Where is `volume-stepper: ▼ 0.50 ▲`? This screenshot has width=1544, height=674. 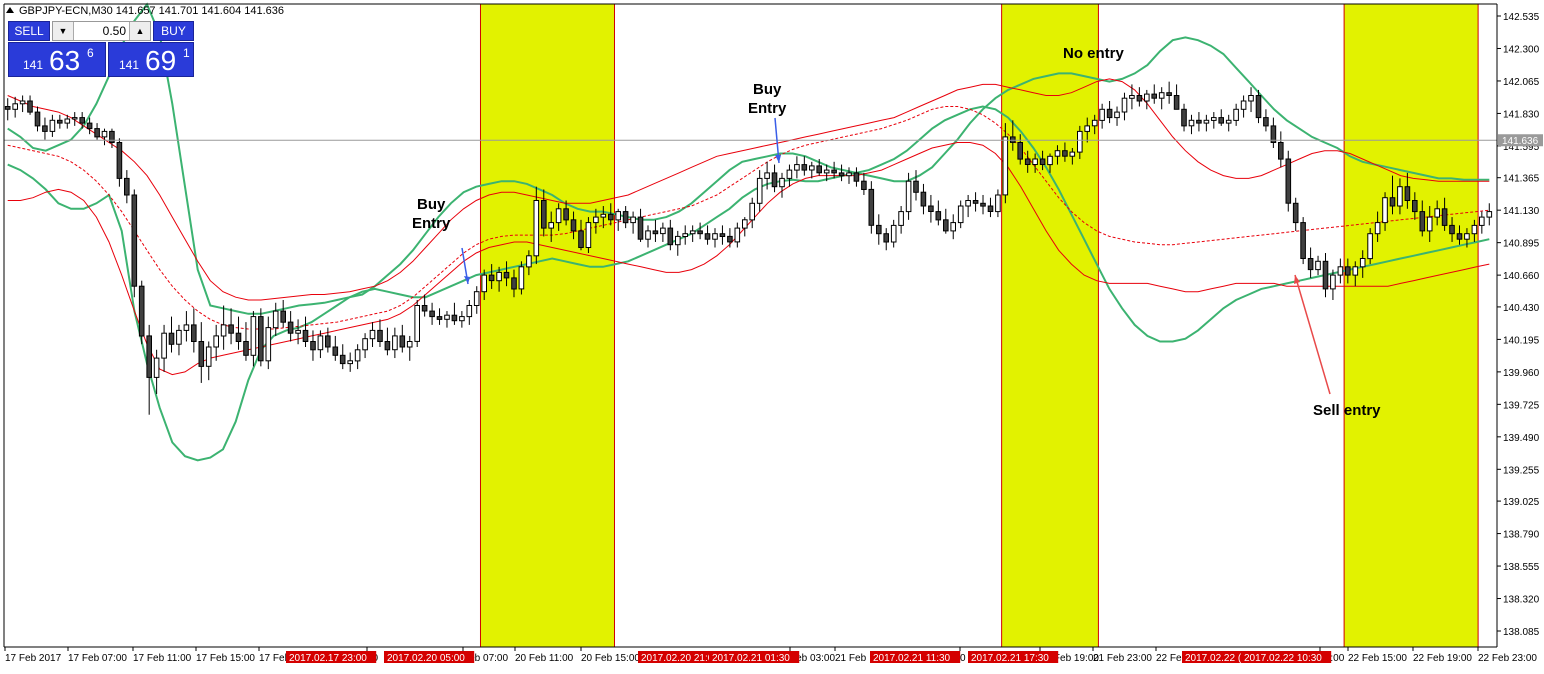
volume-stepper: ▼ 0.50 ▲ is located at coordinates (101, 31).